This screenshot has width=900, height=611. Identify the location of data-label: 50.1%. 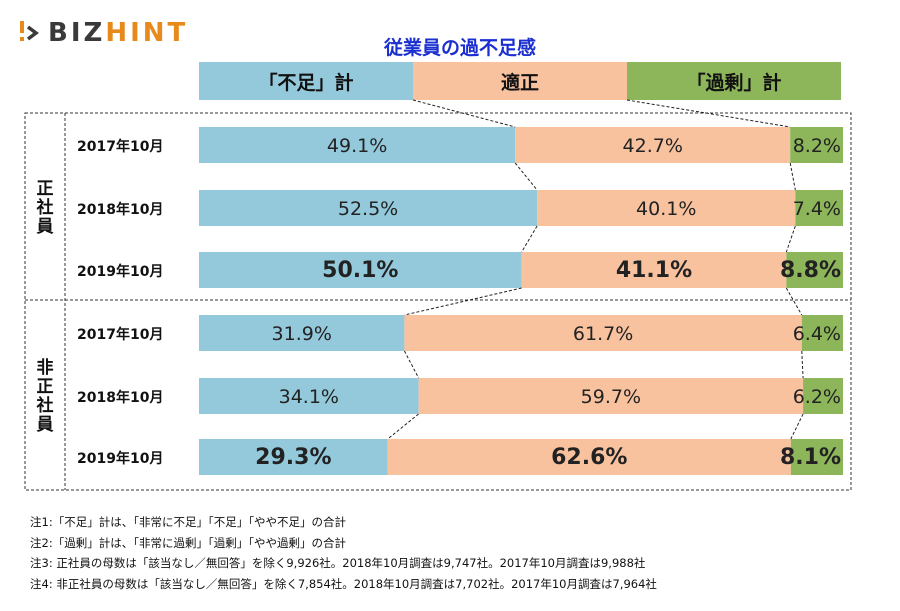
(360, 270).